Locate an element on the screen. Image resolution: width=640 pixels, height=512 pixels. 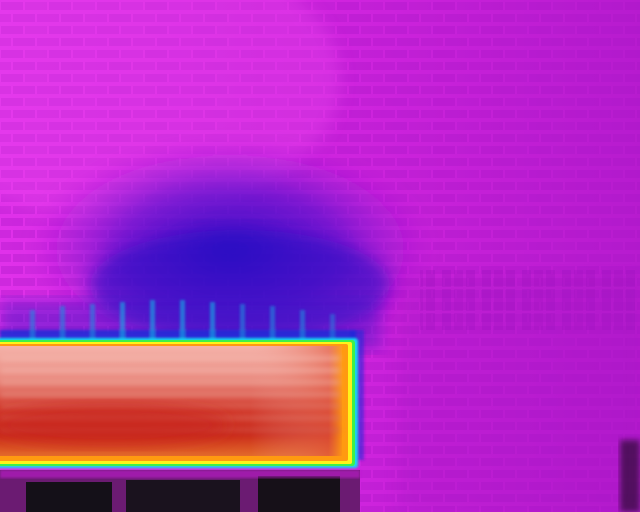
heated-panel-right-edge is located at coordinates (296, 401).